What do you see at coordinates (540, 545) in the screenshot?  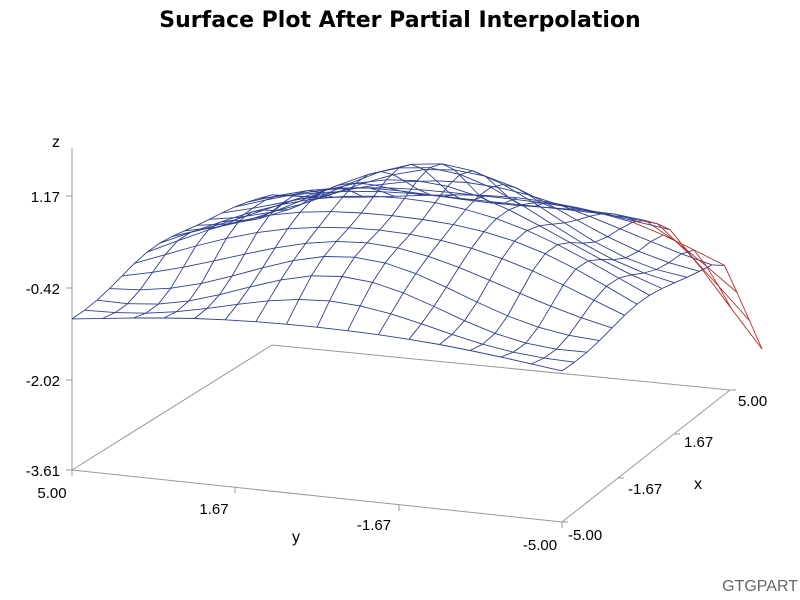 I see `y-tick-label: -5.00` at bounding box center [540, 545].